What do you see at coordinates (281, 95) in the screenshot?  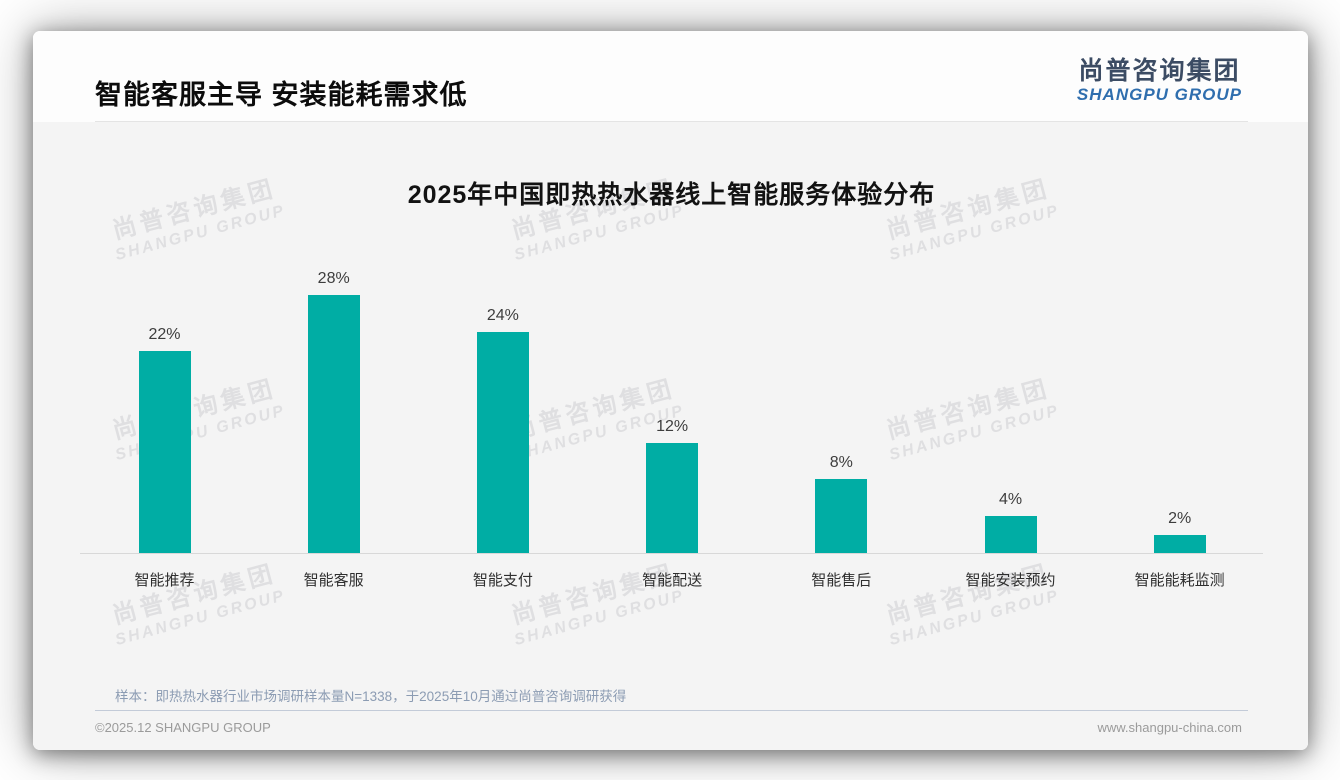 I see `page-title: 智能客服主导 安装能耗需求低` at bounding box center [281, 95].